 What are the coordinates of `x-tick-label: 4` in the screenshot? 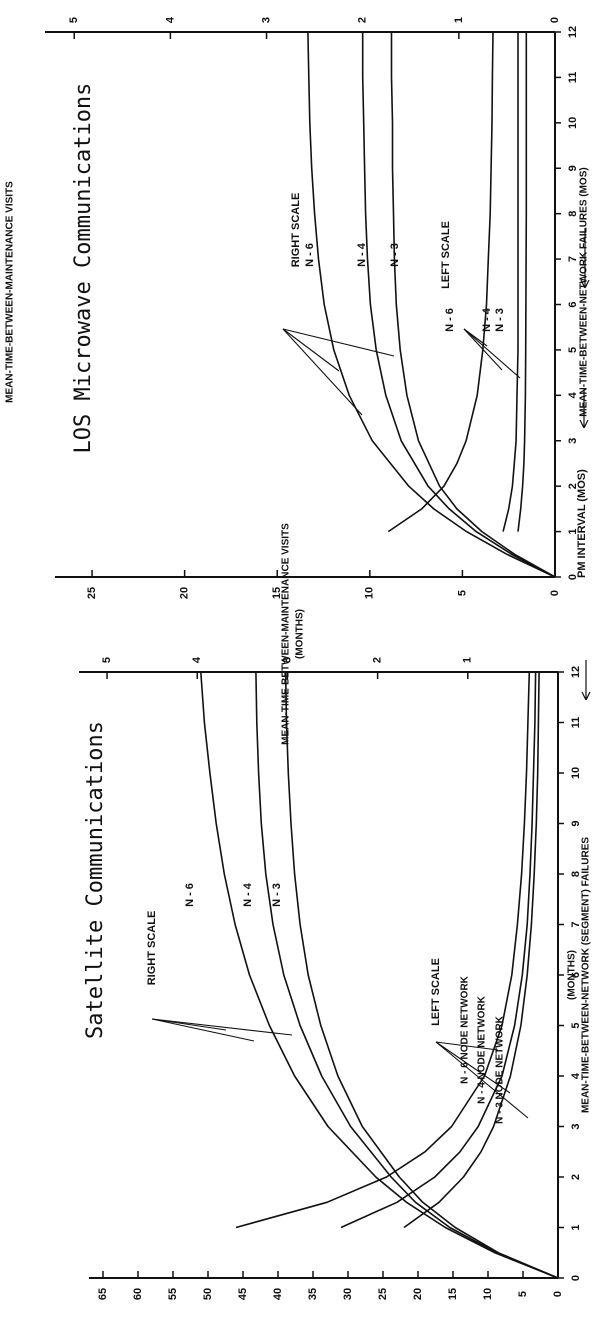 It's located at (573, 394).